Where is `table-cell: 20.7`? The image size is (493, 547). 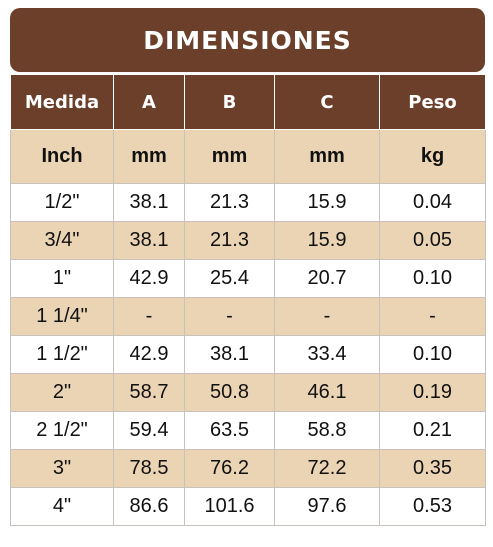 table-cell: 20.7 is located at coordinates (327, 278).